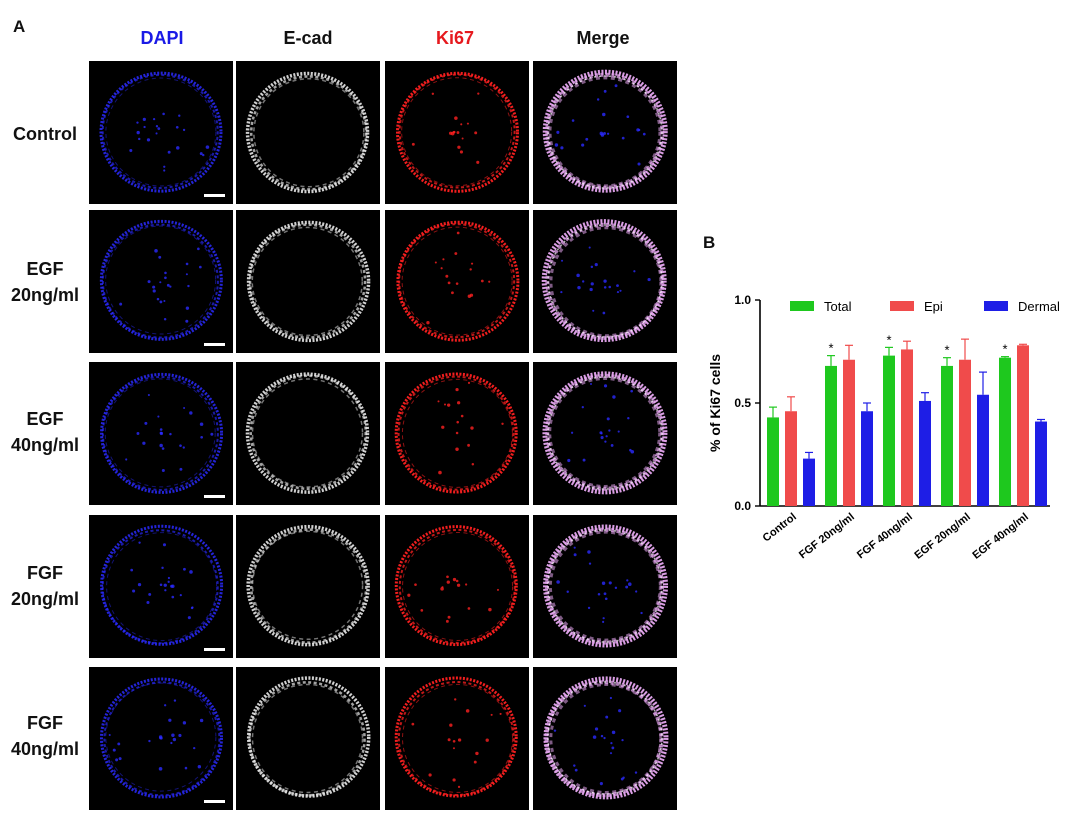 This screenshot has width=1080, height=816. I want to click on x-tick-label: EGF 40ng/ml, so click(1000, 536).